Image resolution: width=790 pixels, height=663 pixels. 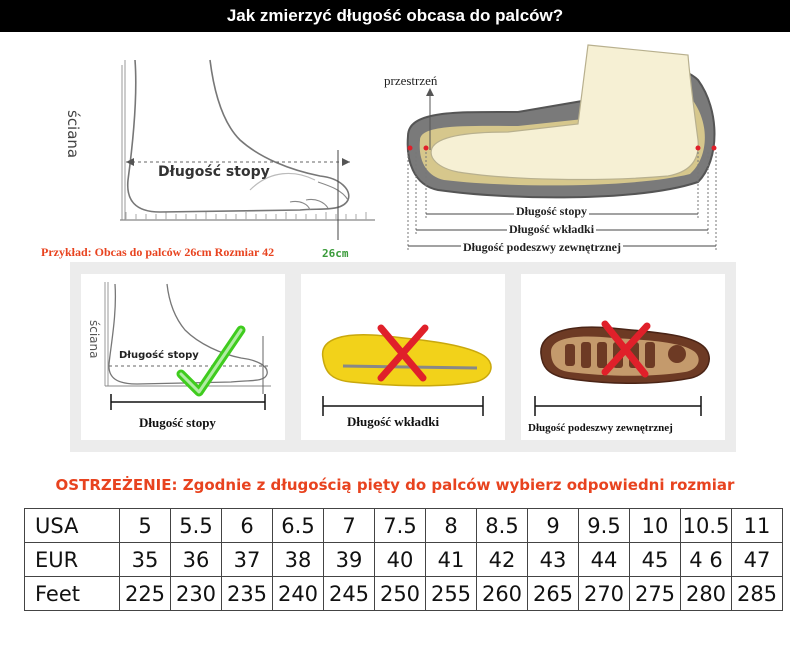 I want to click on foot-length-label: Długość stopy, so click(x=214, y=172).